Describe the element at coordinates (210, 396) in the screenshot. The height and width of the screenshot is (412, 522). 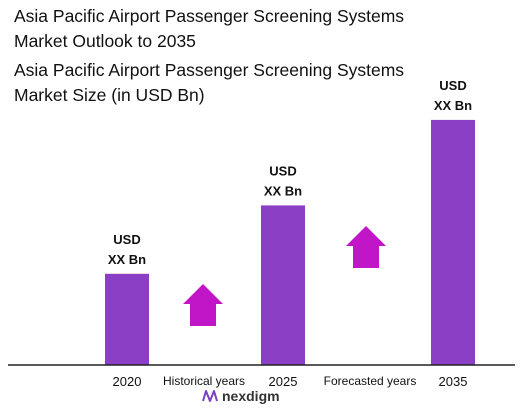
I see `nexdigm-logo-icon` at that location.